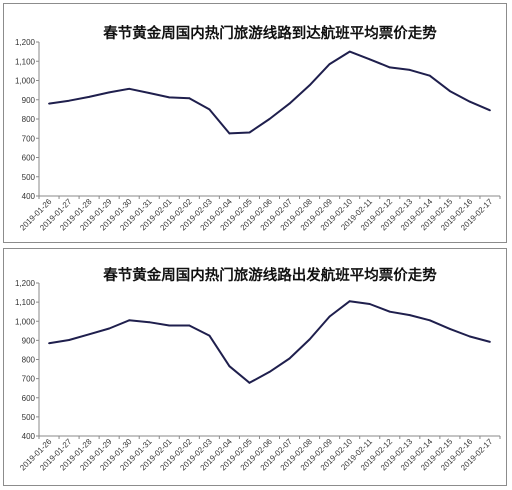 This screenshot has height=490, width=512. What do you see at coordinates (270, 33) in the screenshot?
I see `chart-title: 春节黄金周国内热门旅游线路到达航班平均票价走势` at bounding box center [270, 33].